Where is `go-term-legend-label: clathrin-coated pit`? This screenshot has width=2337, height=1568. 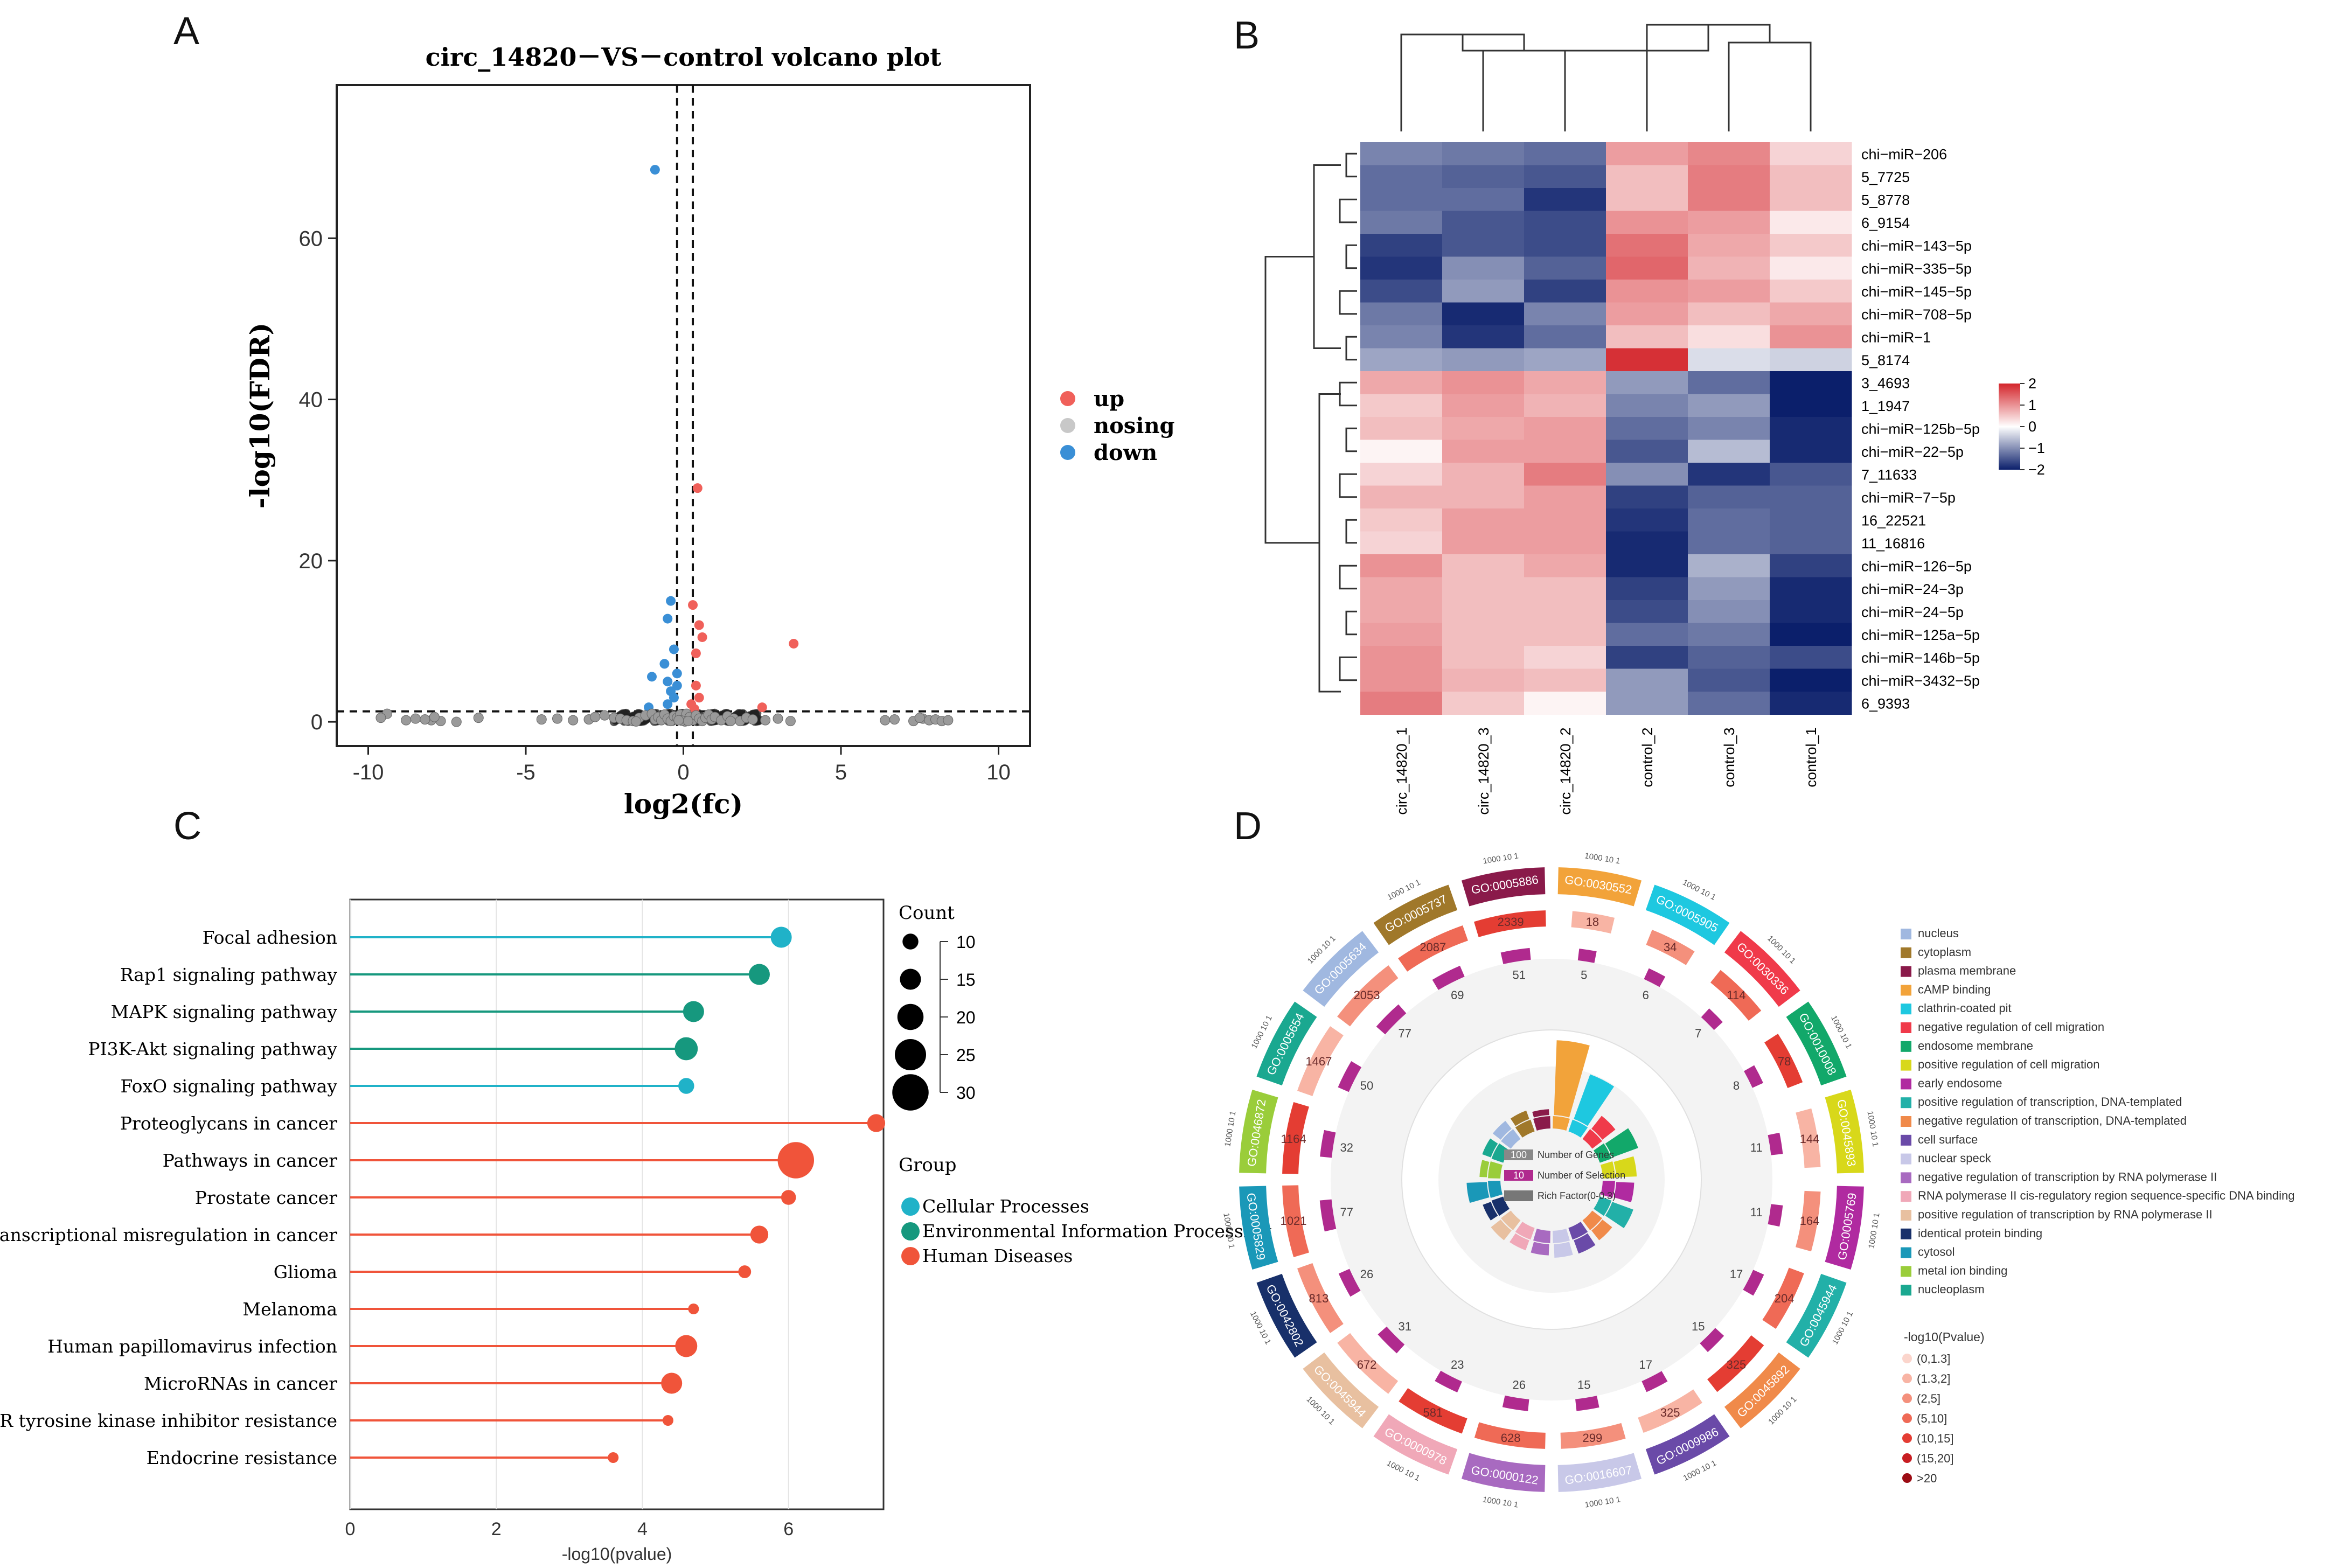
go-term-legend-label: clathrin-coated pit is located at coordinates (1965, 1008).